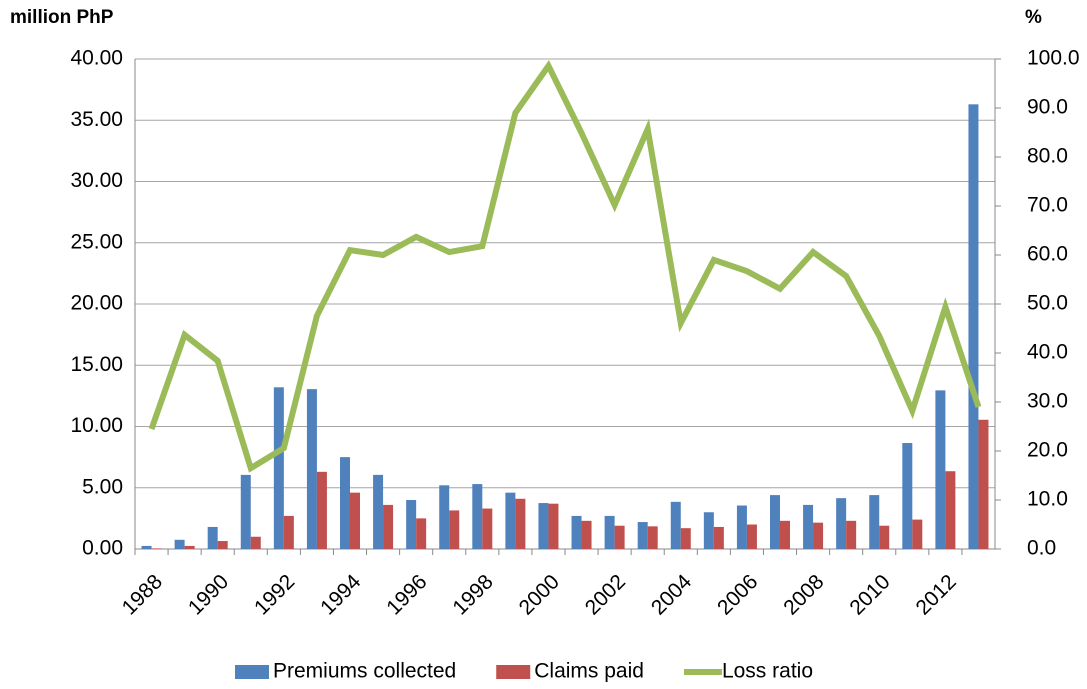 This screenshot has height=689, width=1087. I want to click on y2-tick-label: 40.0, so click(1047, 352).